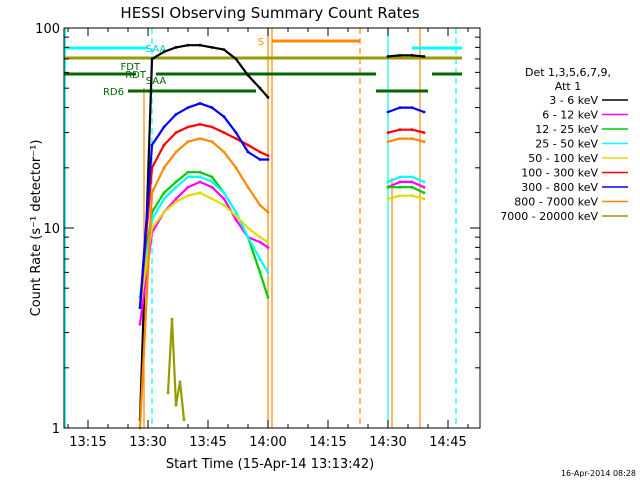 This screenshot has width=640, height=480. I want to click on x-tick-label: 13:45, so click(207, 442).